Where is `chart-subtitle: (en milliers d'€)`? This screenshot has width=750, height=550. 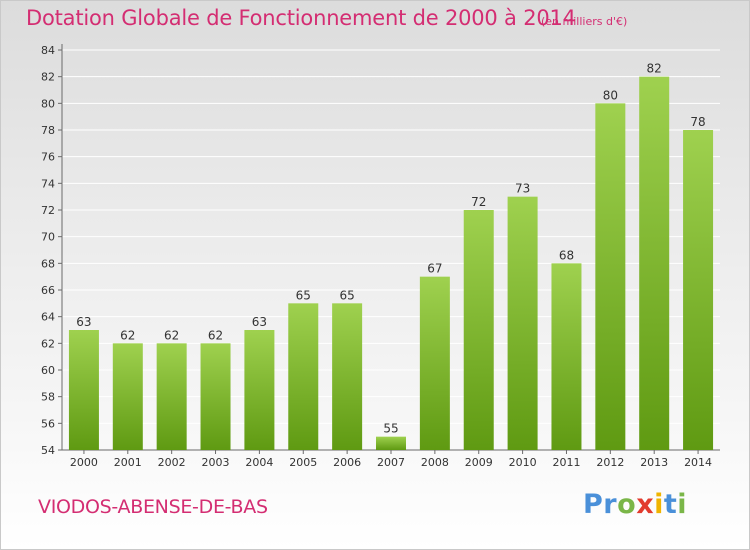 chart-subtitle: (en milliers d'€) is located at coordinates (584, 21).